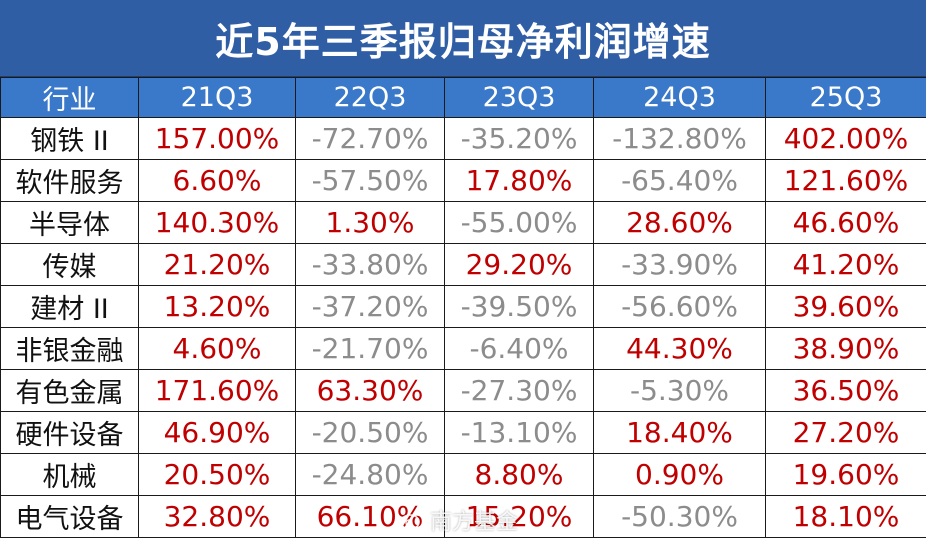 This screenshot has height=540, width=926. What do you see at coordinates (679, 97) in the screenshot?
I see `header-24q3: 24Q3` at bounding box center [679, 97].